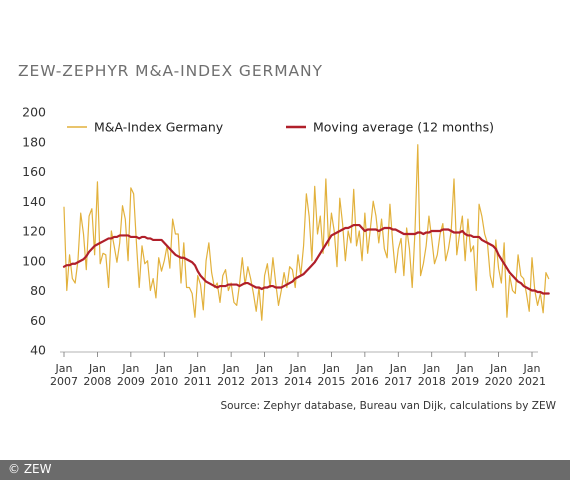  I want to click on y-tick-label-140: 140, so click(34, 201).